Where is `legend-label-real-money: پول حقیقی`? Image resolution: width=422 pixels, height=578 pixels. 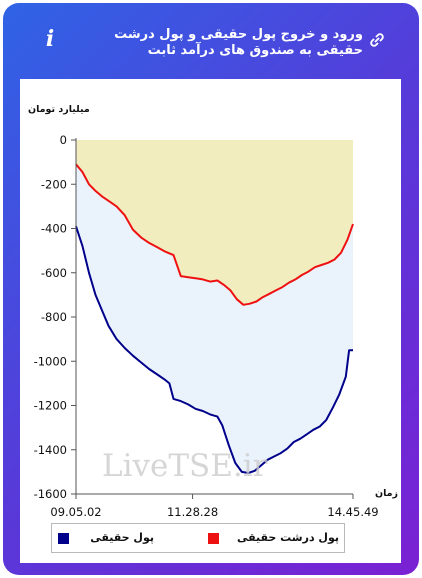 legend-label-real-money: پول حقیقی is located at coordinates (122, 537).